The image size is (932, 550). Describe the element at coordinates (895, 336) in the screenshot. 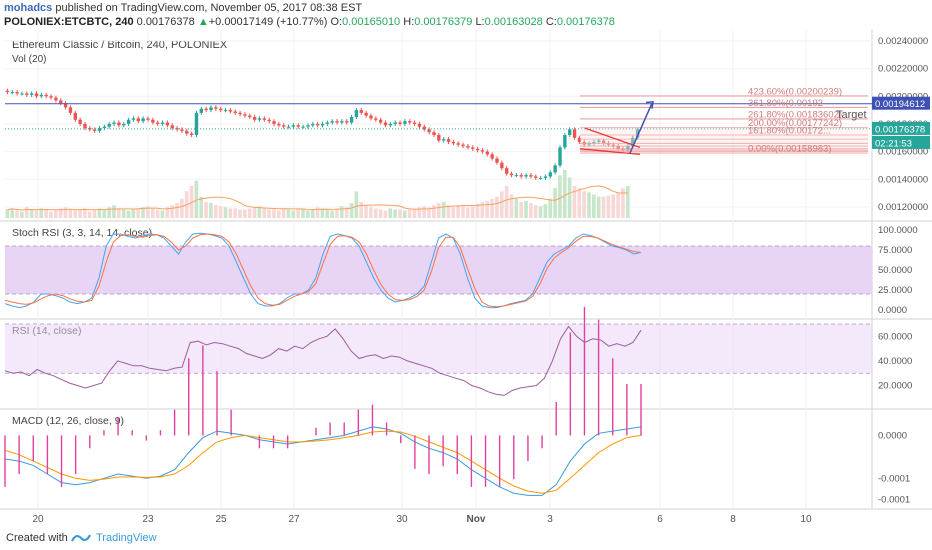

I see `rsi-tick-label: 60.0000` at that location.